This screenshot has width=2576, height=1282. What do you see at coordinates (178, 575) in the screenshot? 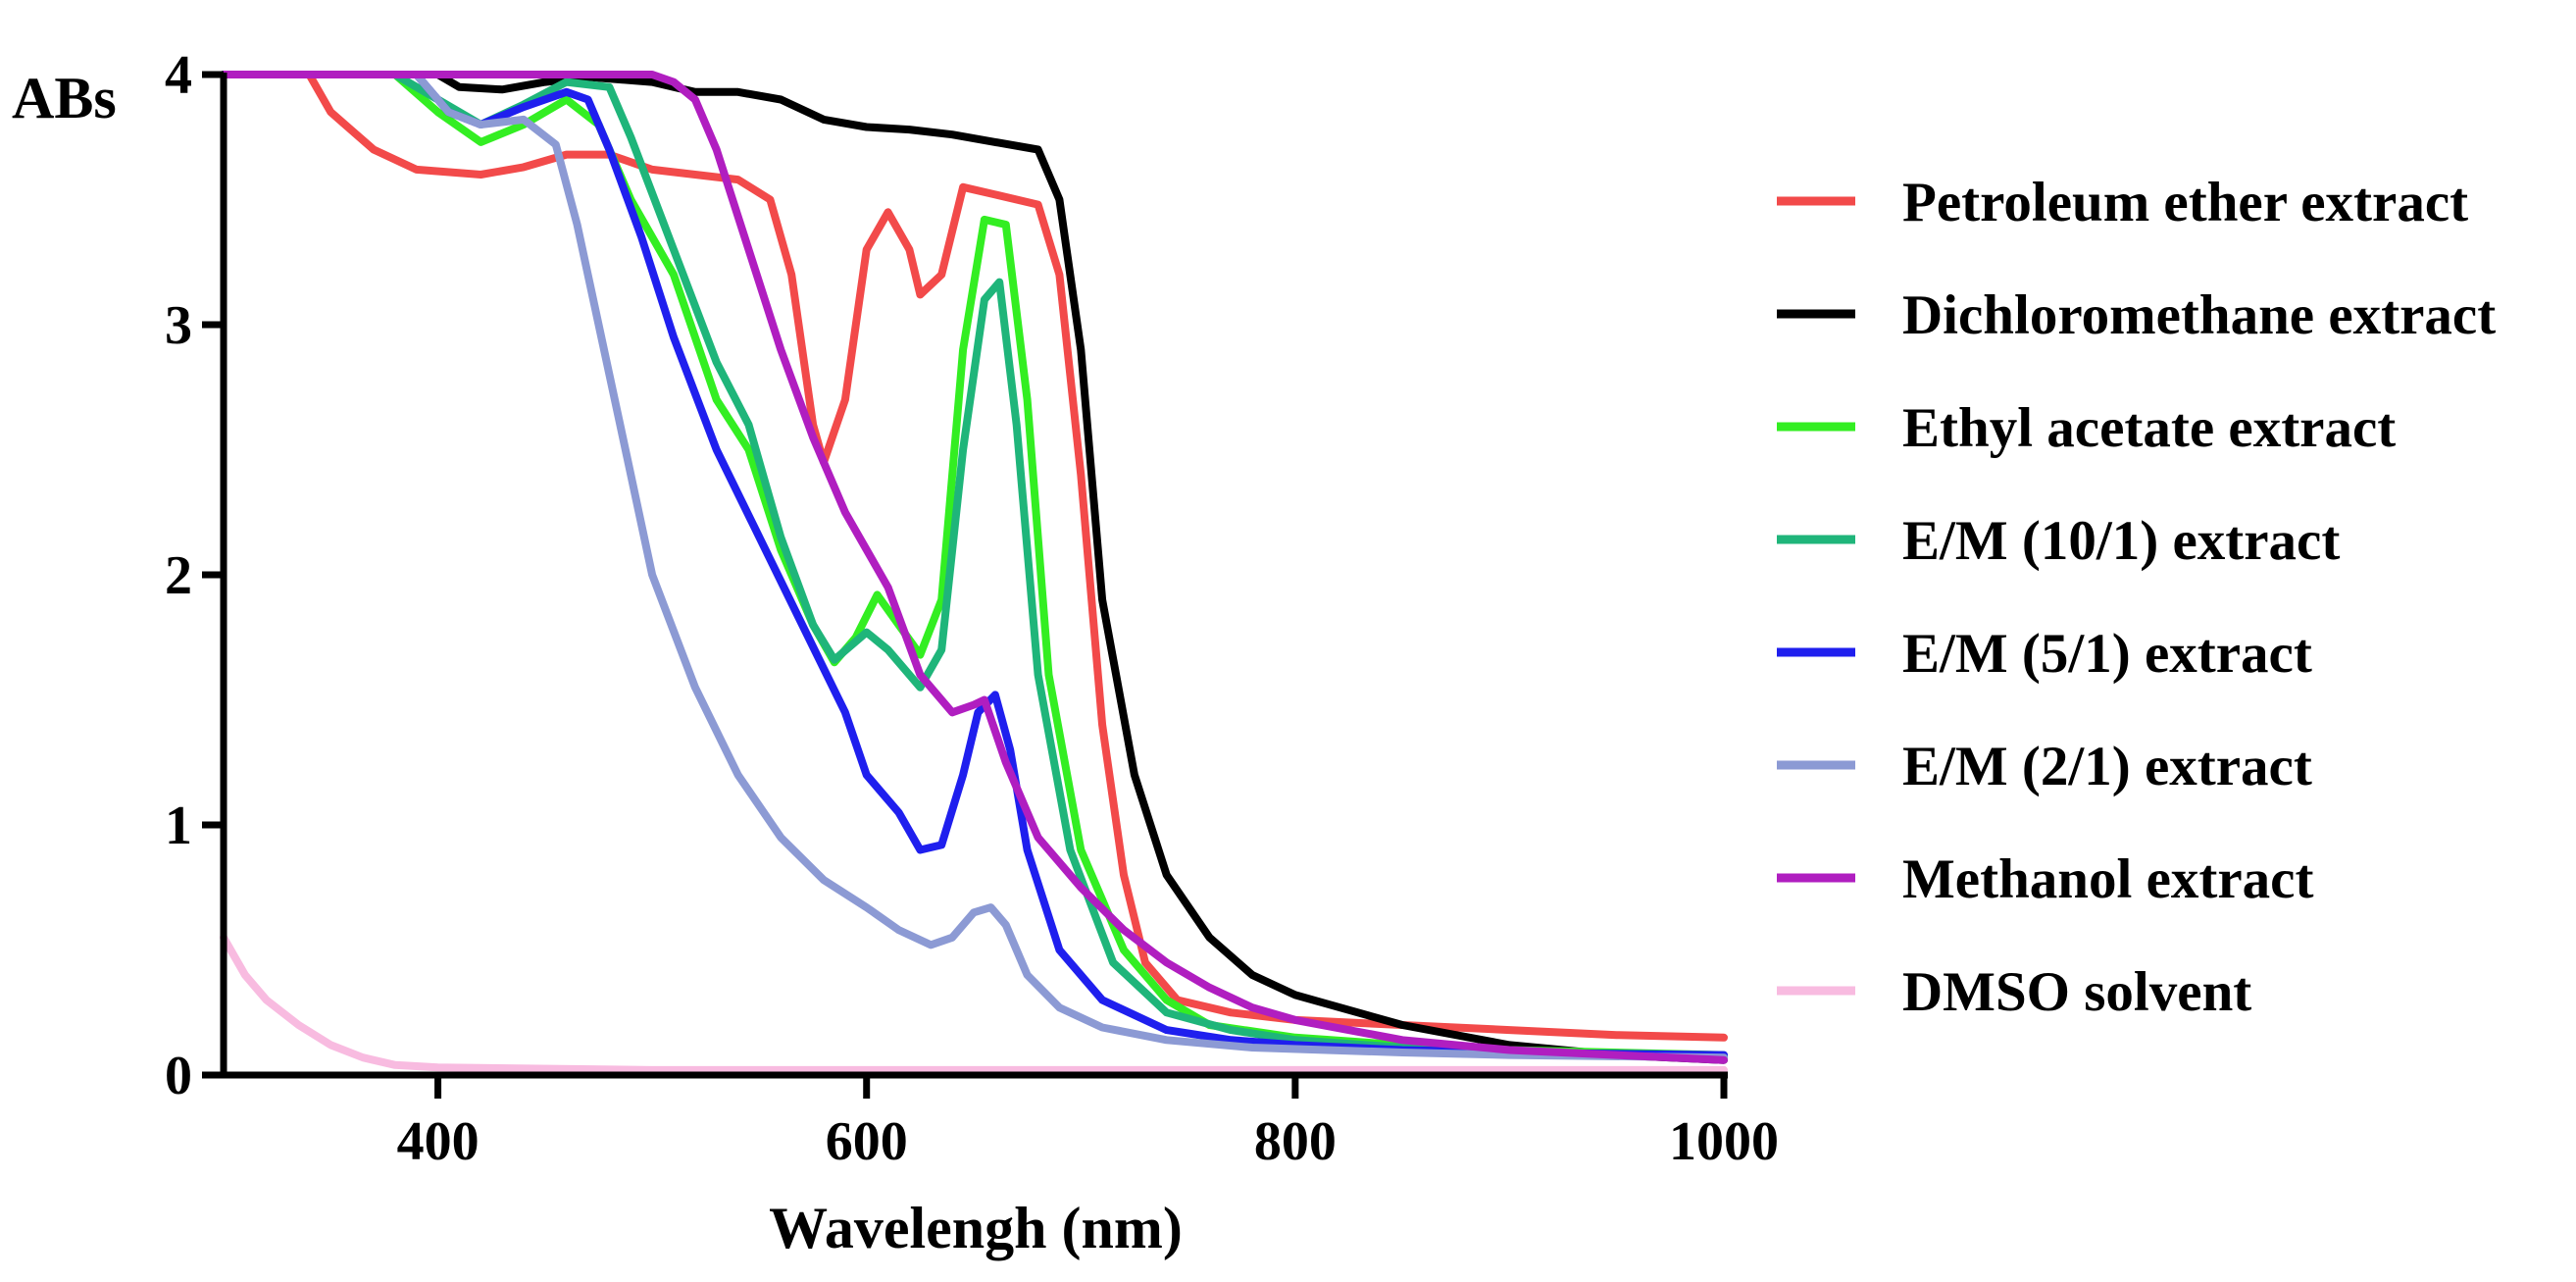
I see `y-tick-label: 2` at bounding box center [178, 575].